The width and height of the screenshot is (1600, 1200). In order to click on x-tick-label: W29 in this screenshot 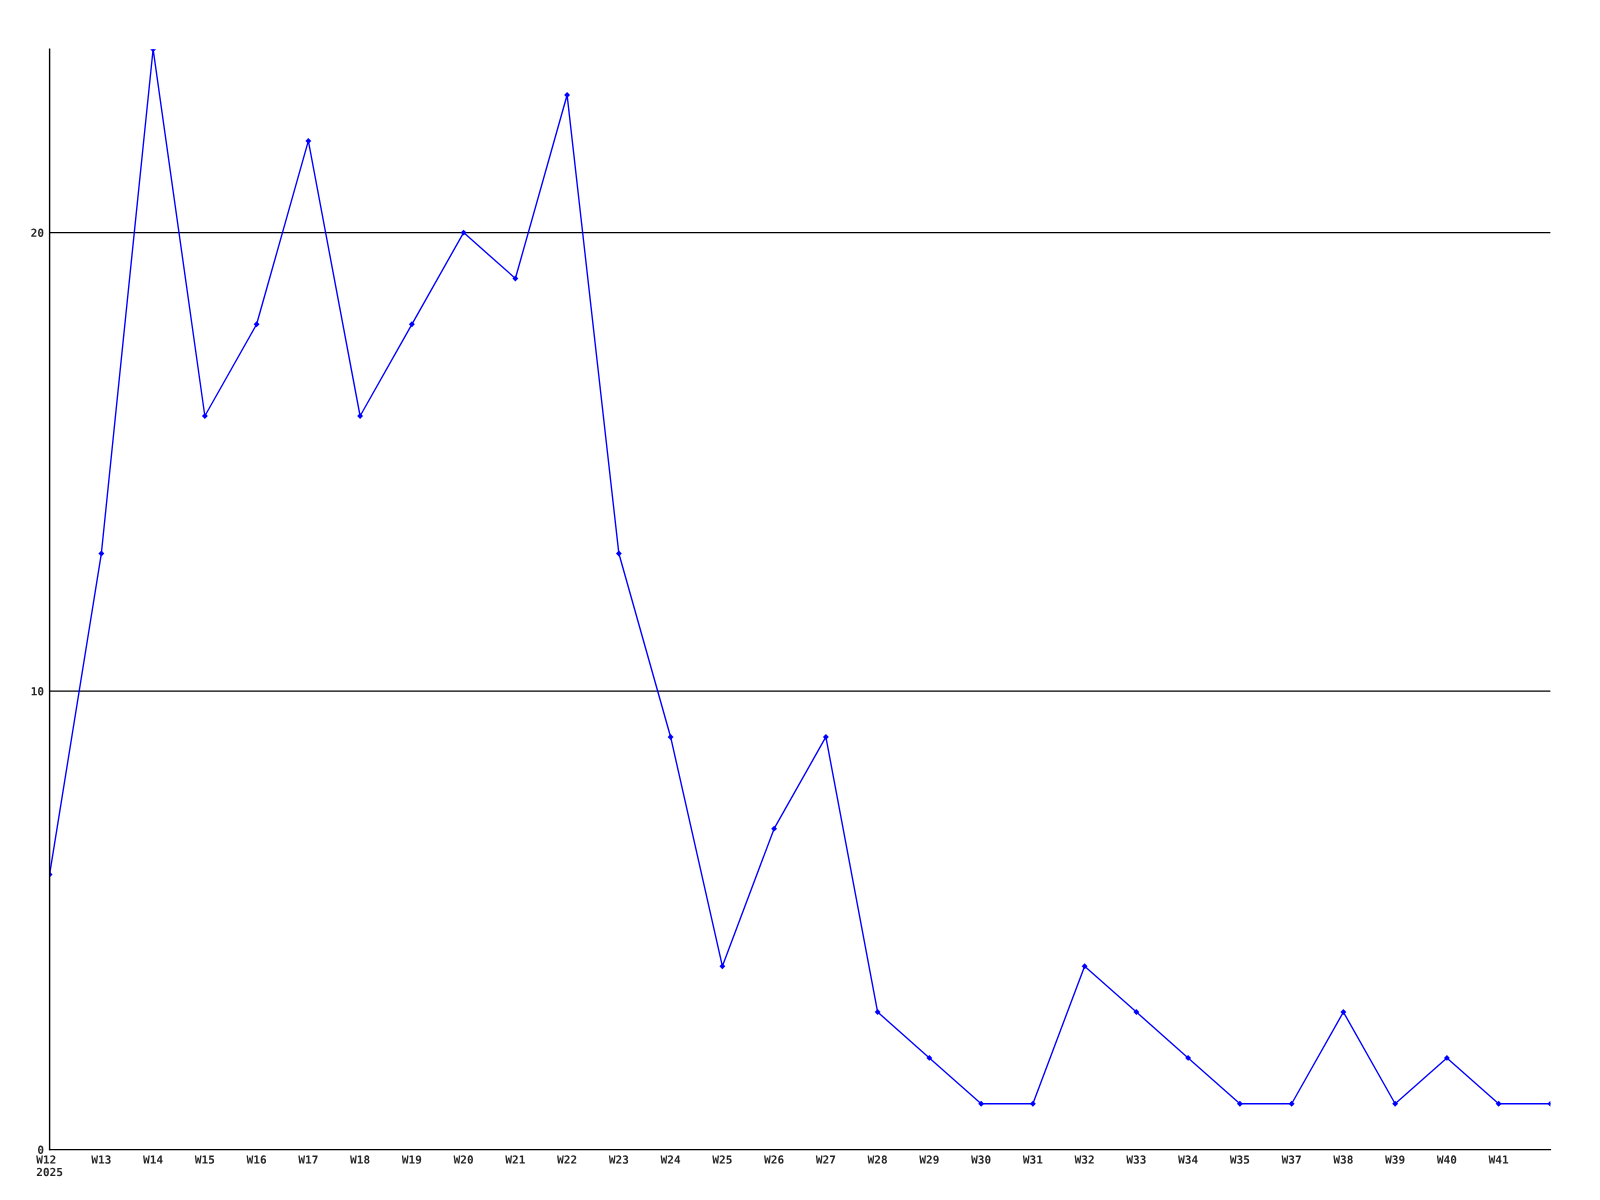, I will do `click(929, 1159)`.